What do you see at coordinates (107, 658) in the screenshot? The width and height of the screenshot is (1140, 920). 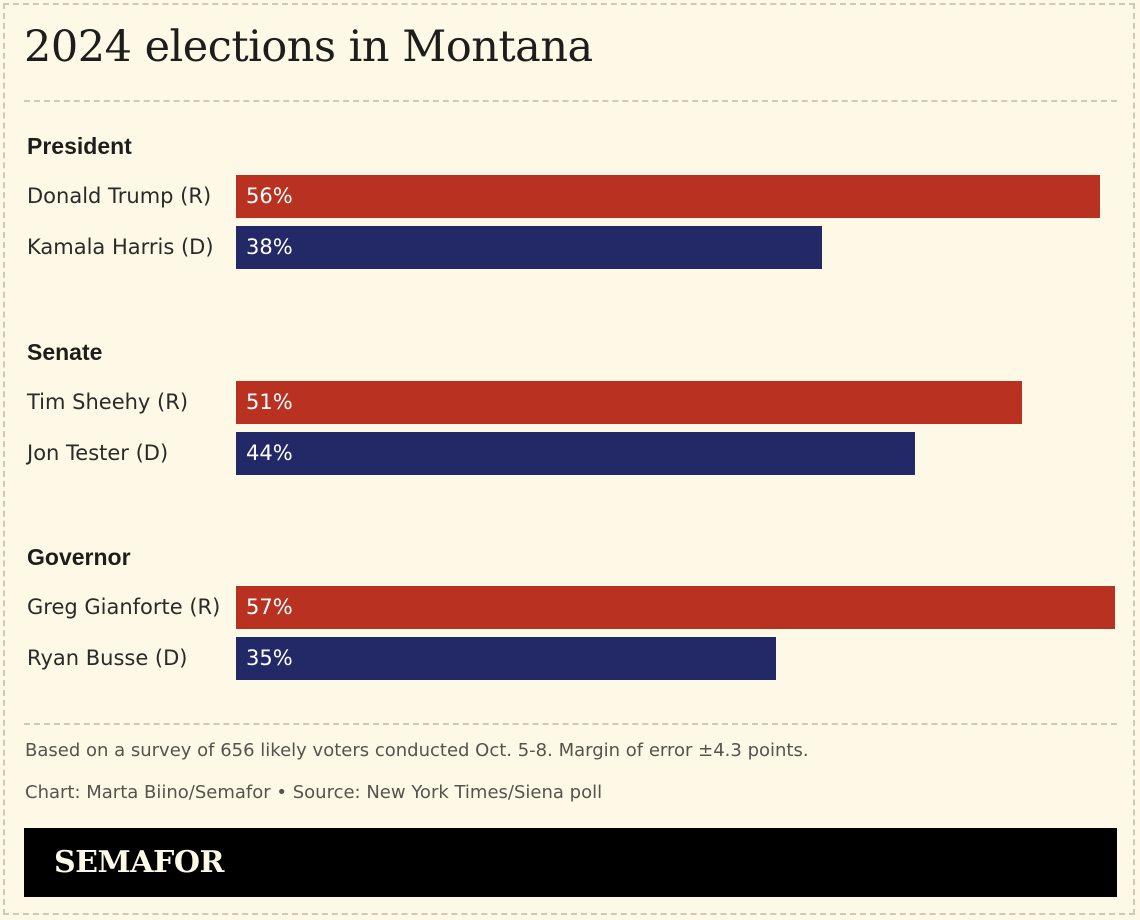 I see `candidate-label: Ryan Busse (D)` at bounding box center [107, 658].